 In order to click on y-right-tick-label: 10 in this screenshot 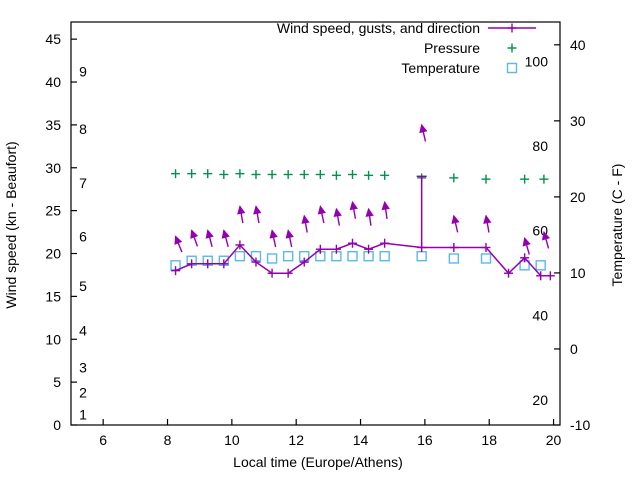, I will do `click(578, 273)`.